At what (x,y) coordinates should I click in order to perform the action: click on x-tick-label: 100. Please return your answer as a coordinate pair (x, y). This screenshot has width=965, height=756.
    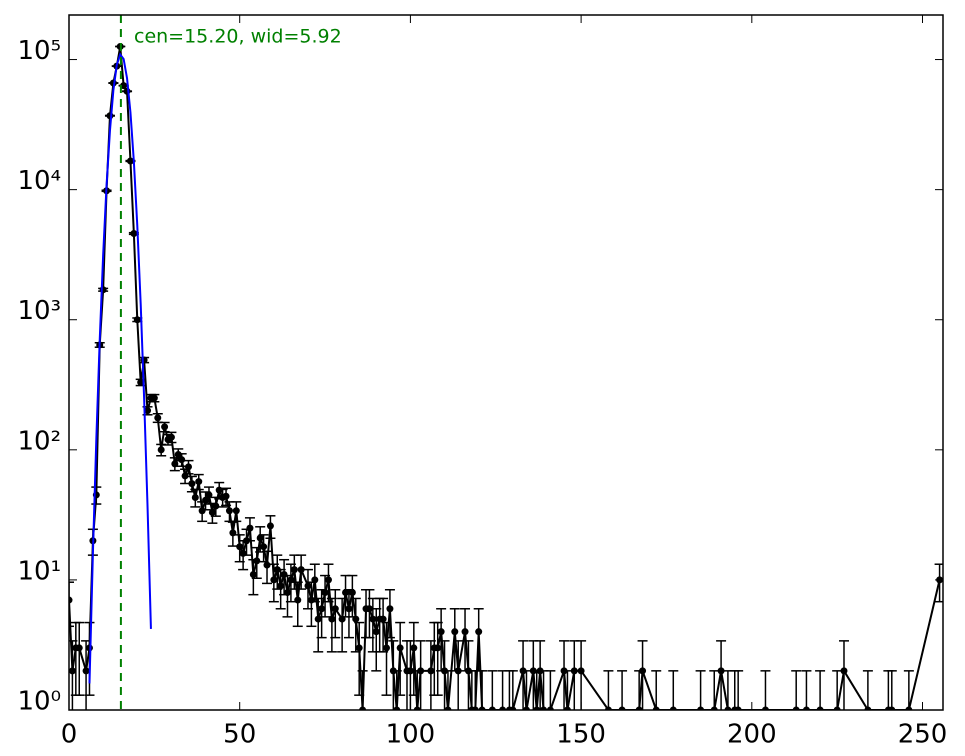
    Looking at the image, I should click on (411, 735).